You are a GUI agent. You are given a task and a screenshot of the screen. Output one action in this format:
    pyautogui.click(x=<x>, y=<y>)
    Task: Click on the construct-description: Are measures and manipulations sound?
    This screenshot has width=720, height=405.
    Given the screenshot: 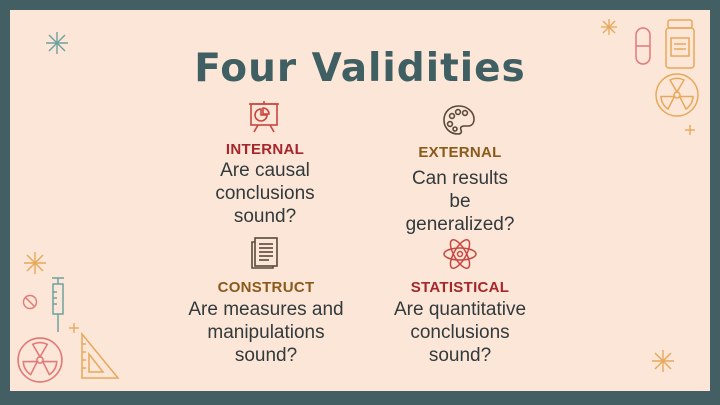 What is the action you would take?
    pyautogui.click(x=266, y=332)
    